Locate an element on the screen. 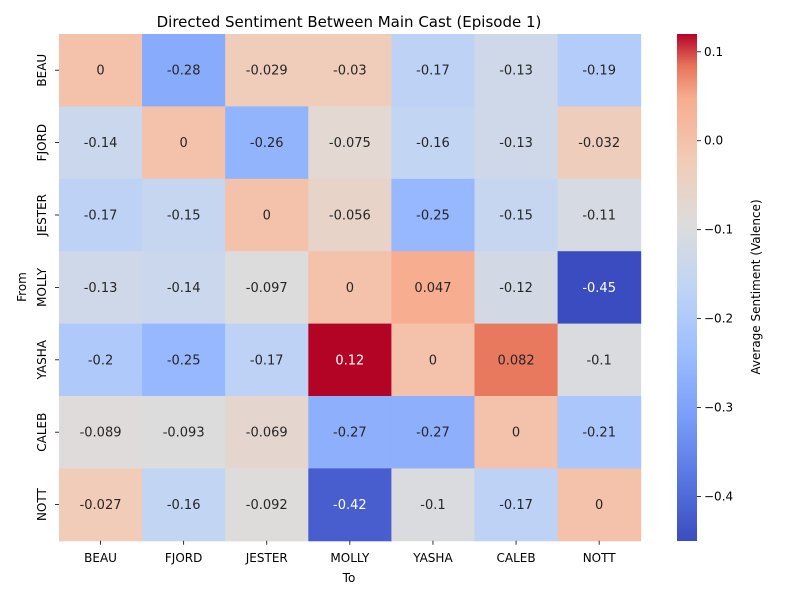 Image resolution: width=800 pixels, height=600 pixels. cell-value-label: -0.03 is located at coordinates (350, 71).